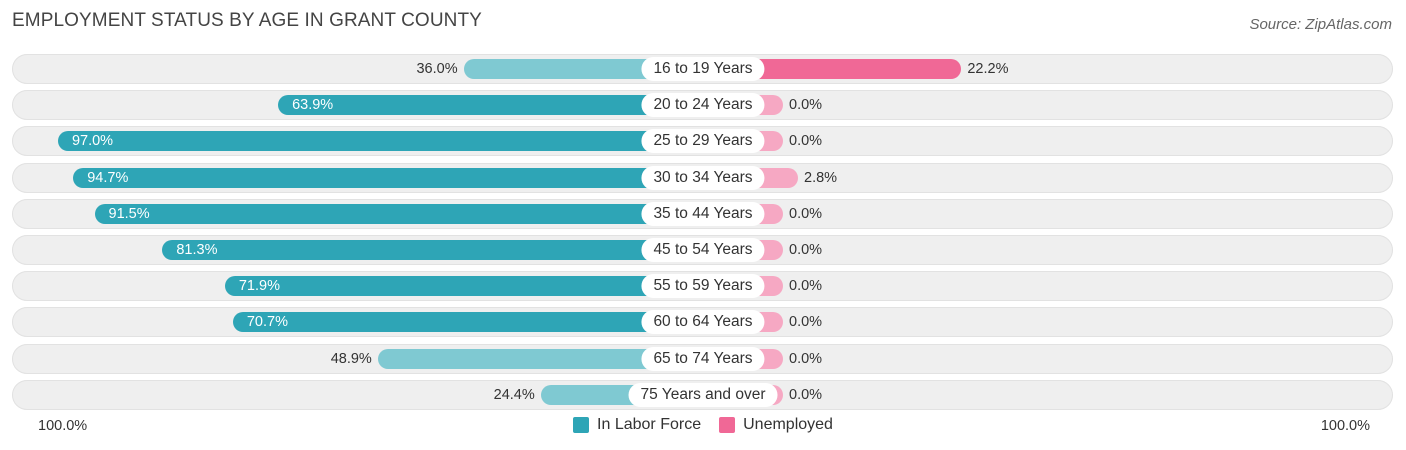 This screenshot has height=450, width=1406. What do you see at coordinates (92, 141) in the screenshot?
I see `value-labor-force: 97.0%` at bounding box center [92, 141].